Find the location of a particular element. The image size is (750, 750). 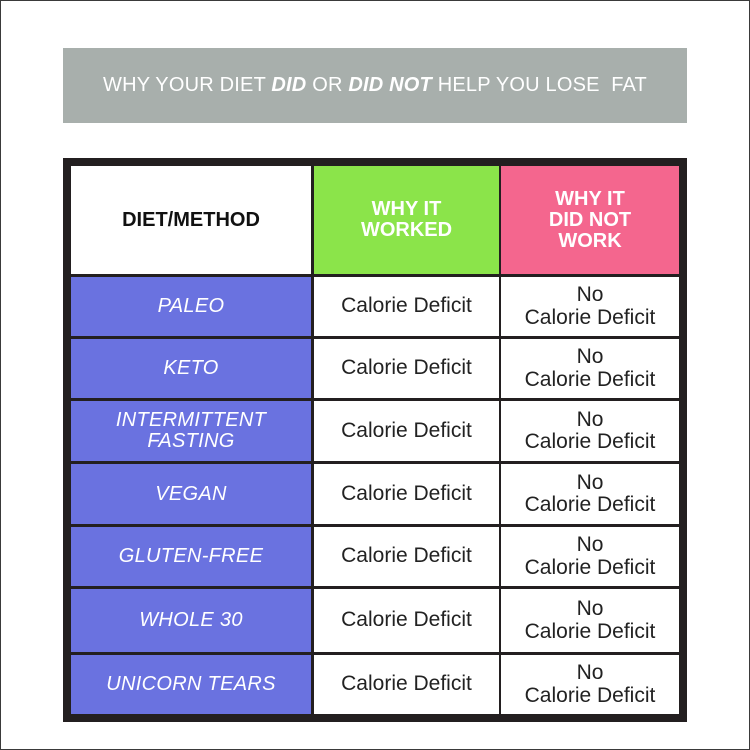

header-why-it-worked: WHY IT WORKED is located at coordinates (406, 220).